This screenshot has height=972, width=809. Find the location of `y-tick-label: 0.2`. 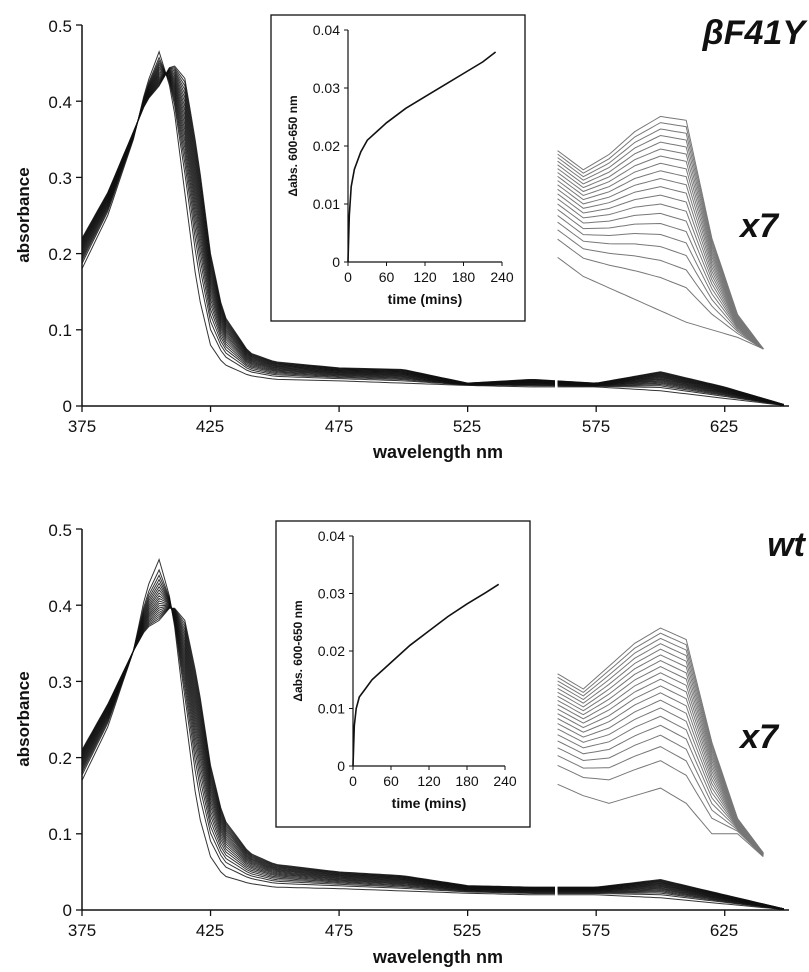

y-tick-label: 0.2 is located at coordinates (60, 758).